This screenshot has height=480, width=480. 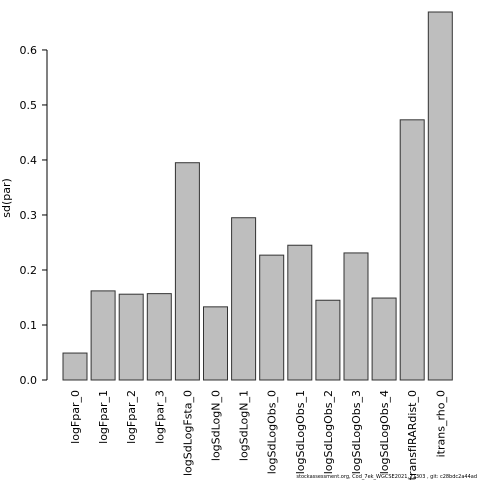 I want to click on x-tick-label: logSdLogFsta_0, so click(x=187, y=433).